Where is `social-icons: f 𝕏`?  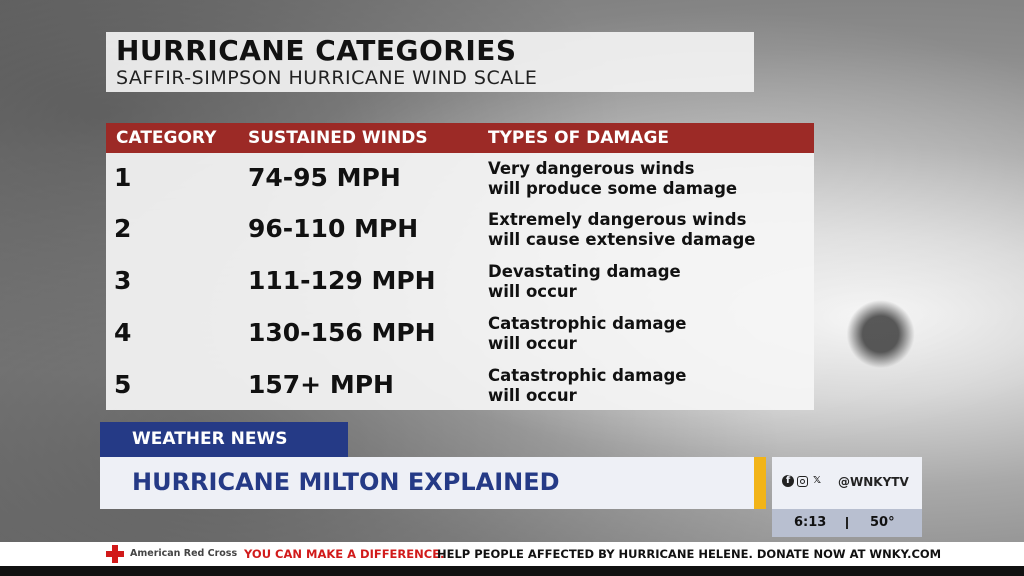 social-icons: f 𝕏 is located at coordinates (802, 481).